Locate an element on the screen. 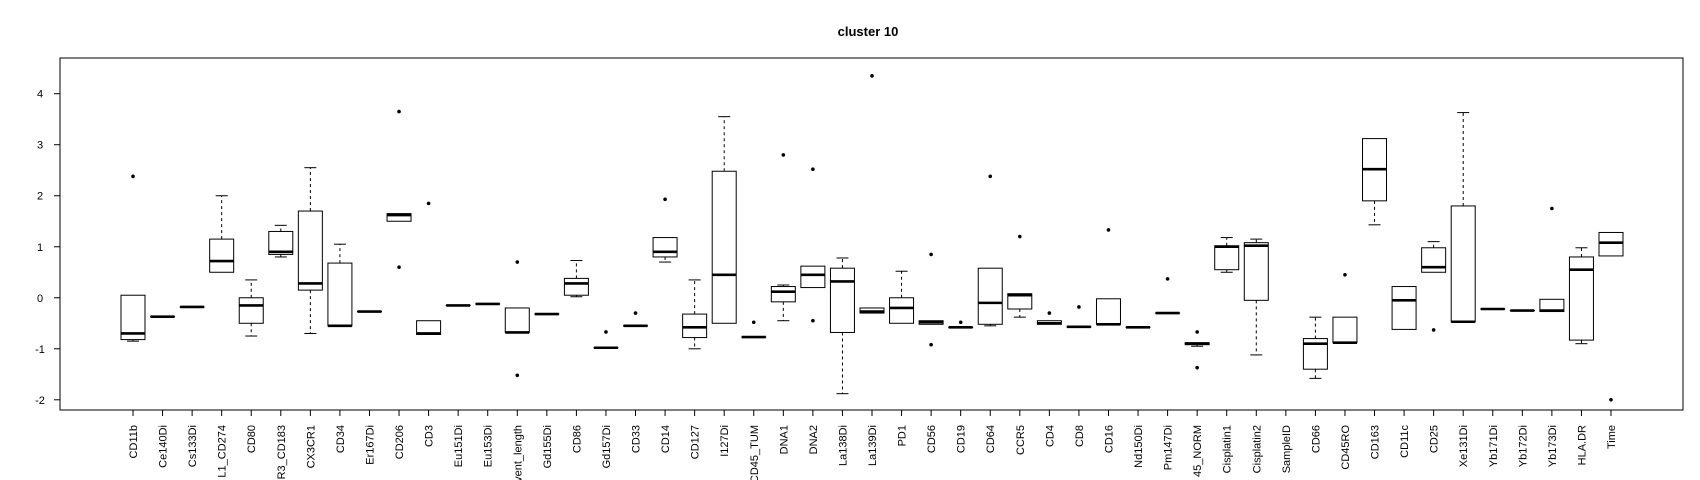 This screenshot has height=480, width=1700. box-la138di is located at coordinates (842, 326).